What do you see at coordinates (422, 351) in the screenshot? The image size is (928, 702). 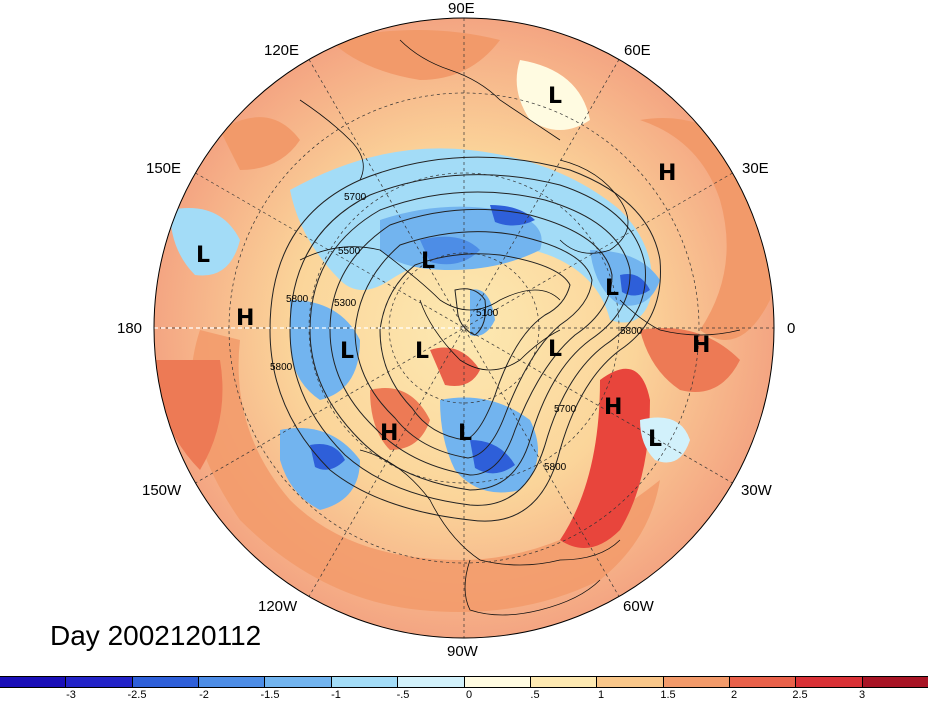 I see `pressure-marker-l6: L` at bounding box center [422, 351].